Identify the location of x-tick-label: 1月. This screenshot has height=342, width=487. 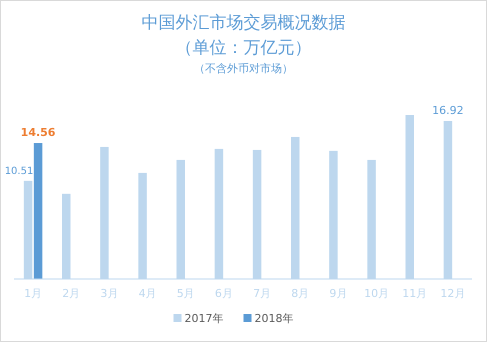
(33, 293).